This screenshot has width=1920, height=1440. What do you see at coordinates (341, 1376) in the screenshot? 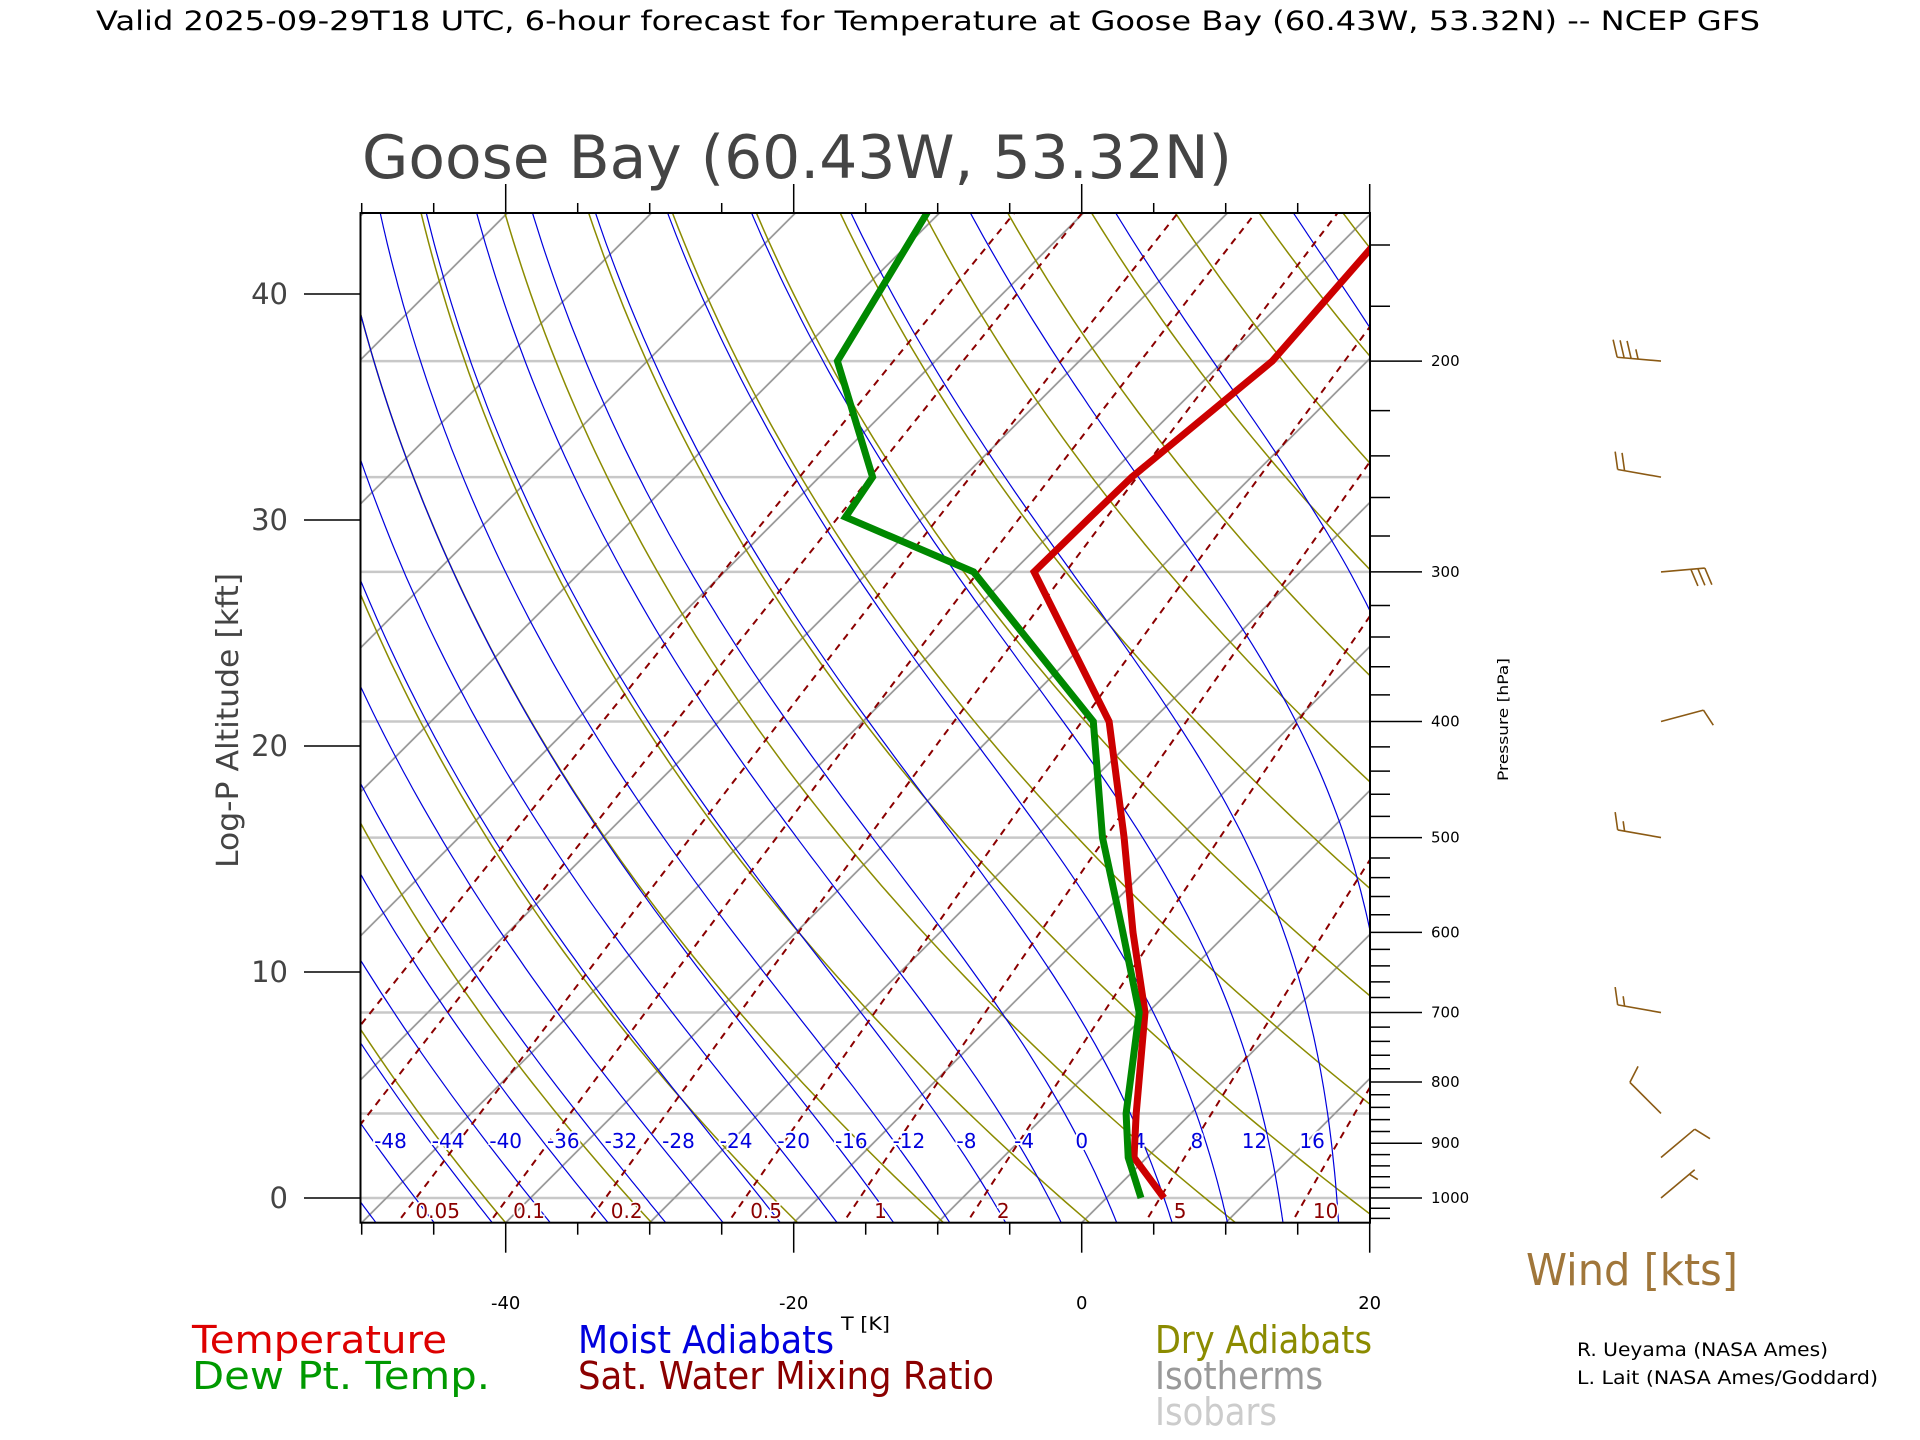
I see `legend-dewpoint: Dew Pt. Temp.` at bounding box center [341, 1376].